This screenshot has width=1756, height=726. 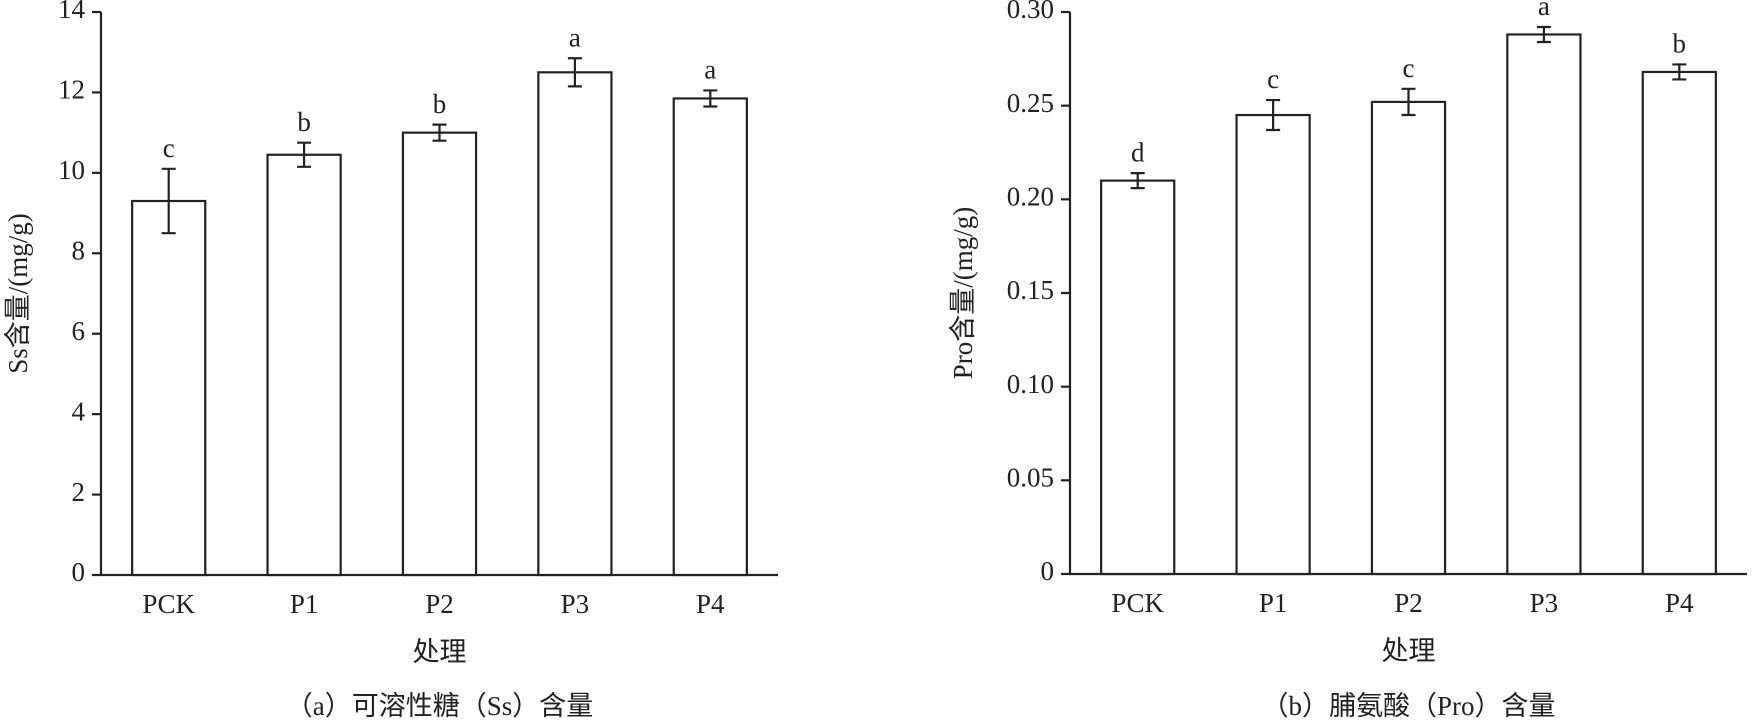 What do you see at coordinates (71, 90) in the screenshot?
I see `y-tick-label: 12` at bounding box center [71, 90].